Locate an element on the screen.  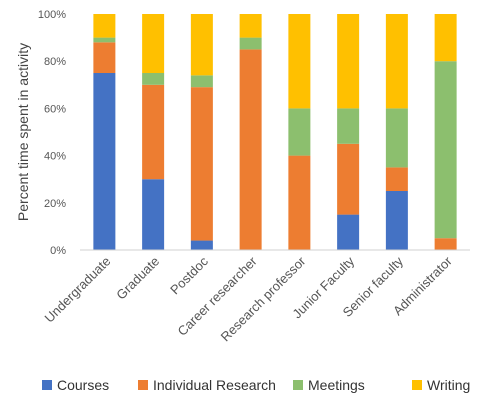
bar-junior-faculty-writing is located at coordinates (348, 61).